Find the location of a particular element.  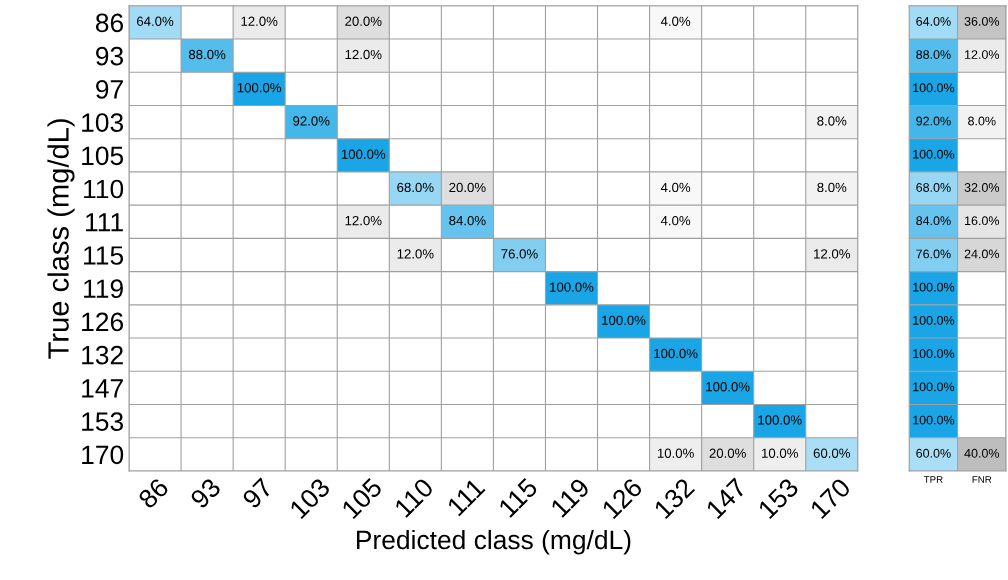

x-tick-label: 119 is located at coordinates (570, 497).